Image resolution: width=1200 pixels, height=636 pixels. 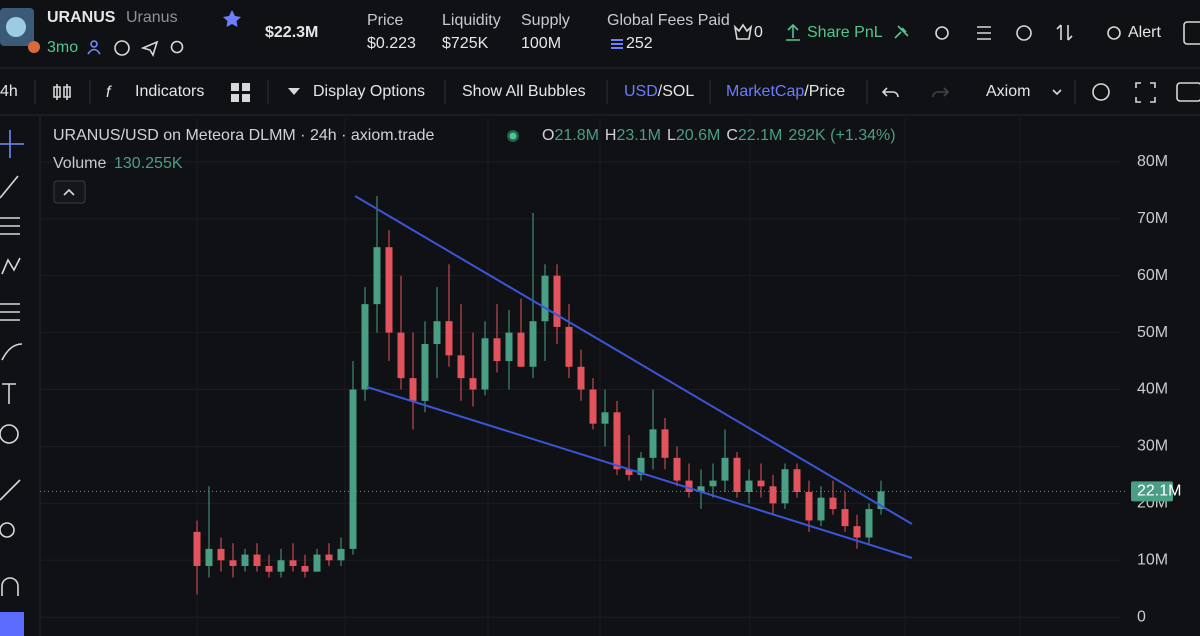 What do you see at coordinates (232, 18) in the screenshot?
I see `star-icon` at bounding box center [232, 18].